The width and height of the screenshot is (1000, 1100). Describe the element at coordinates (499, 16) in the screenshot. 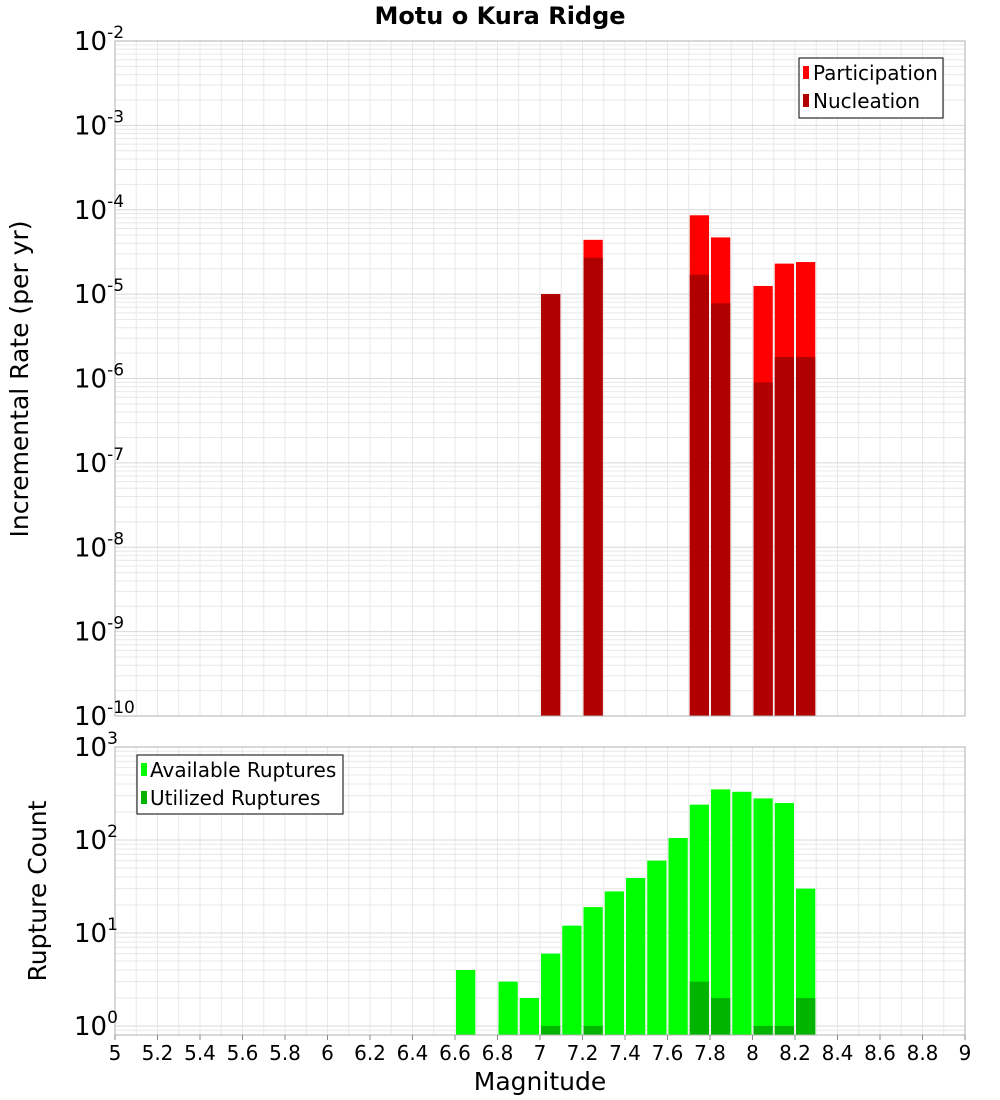

I see `chart-title: Motu o Kura Ridge` at that location.